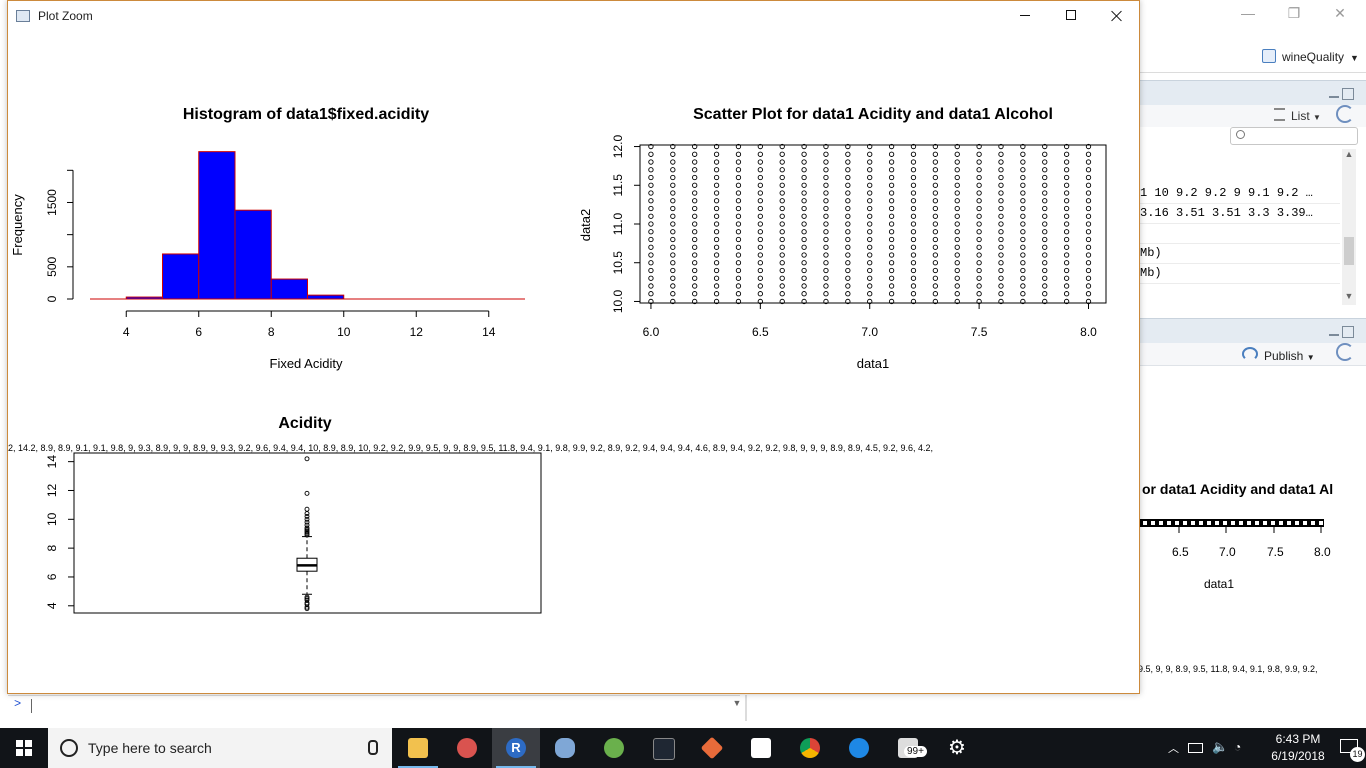  I want to click on pane-splitter, so click(746, 708).